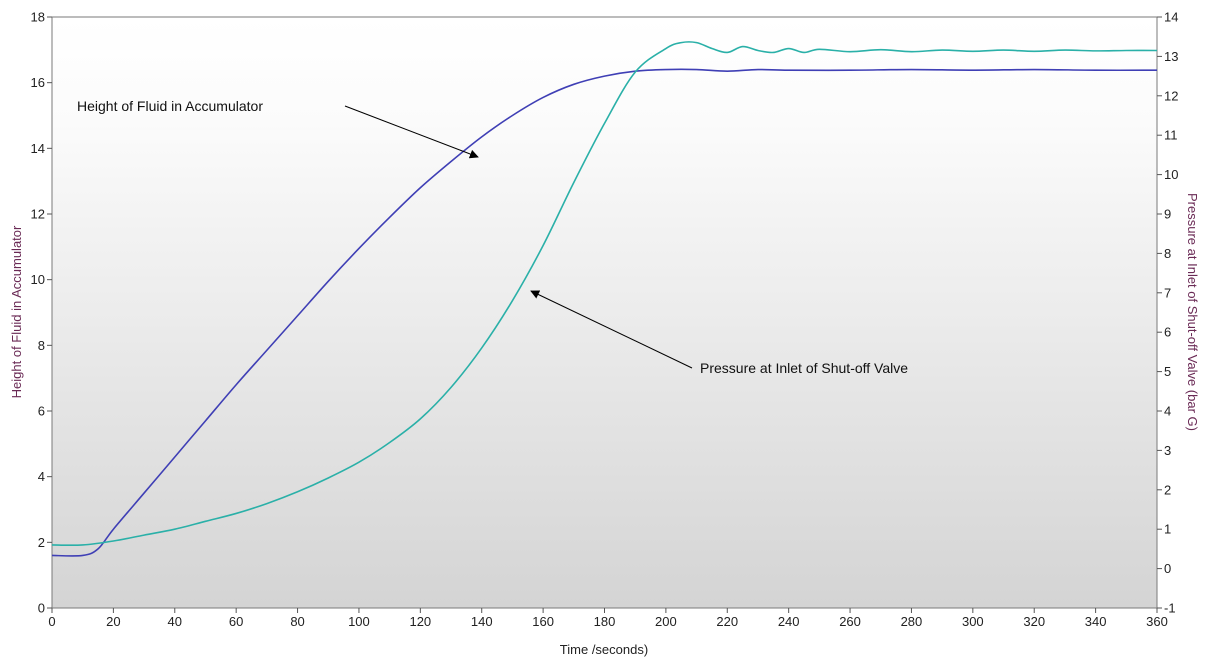  Describe the element at coordinates (359, 621) in the screenshot. I see `x-tick-label: 100` at that location.